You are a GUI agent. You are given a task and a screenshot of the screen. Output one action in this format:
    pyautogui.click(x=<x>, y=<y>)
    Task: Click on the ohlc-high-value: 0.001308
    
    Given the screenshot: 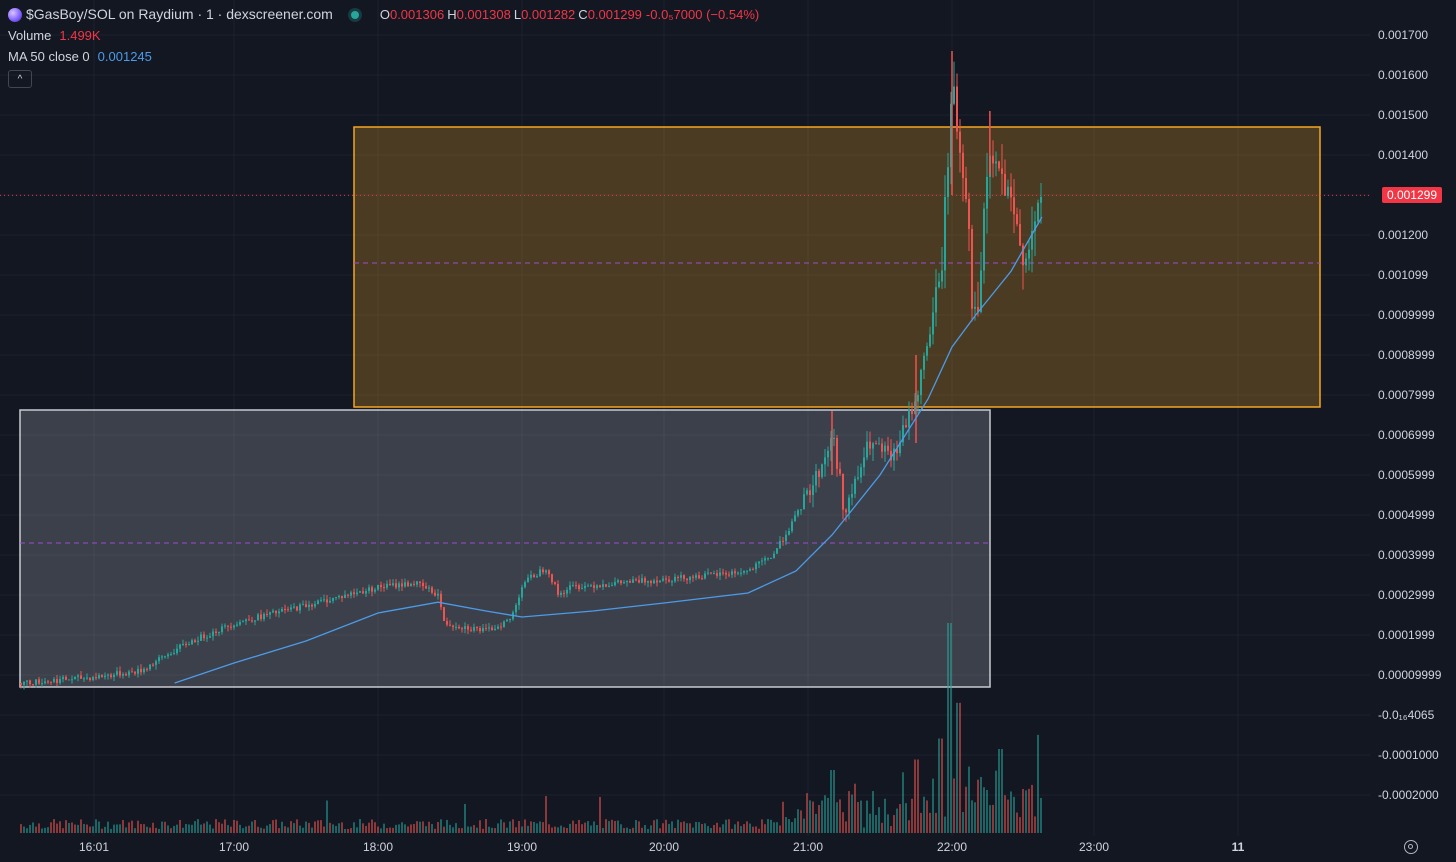 What is the action you would take?
    pyautogui.click(x=483, y=14)
    